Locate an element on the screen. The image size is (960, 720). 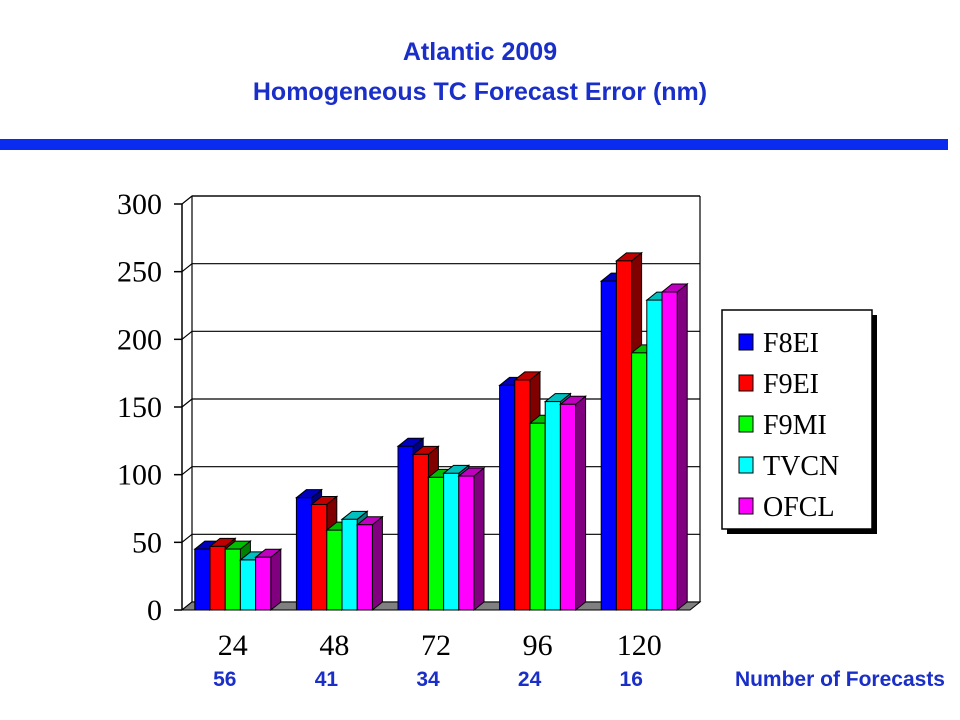
y-tick-label: 100 is located at coordinates (139, 475).